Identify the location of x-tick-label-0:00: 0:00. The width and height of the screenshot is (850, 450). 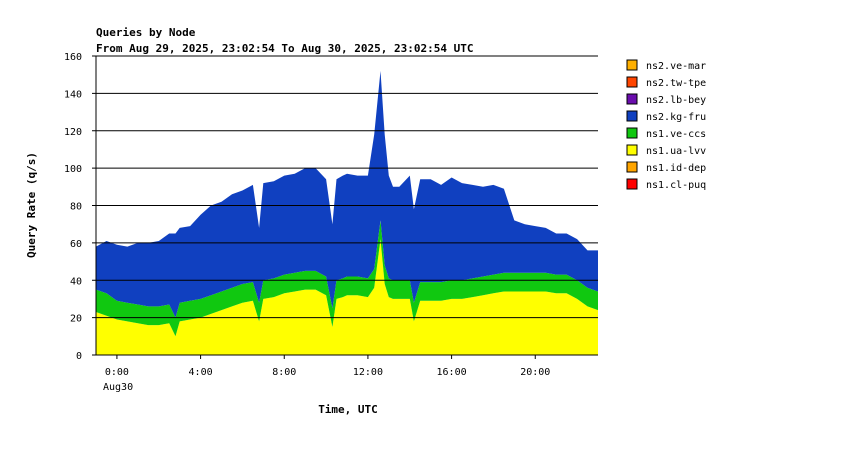
(117, 372).